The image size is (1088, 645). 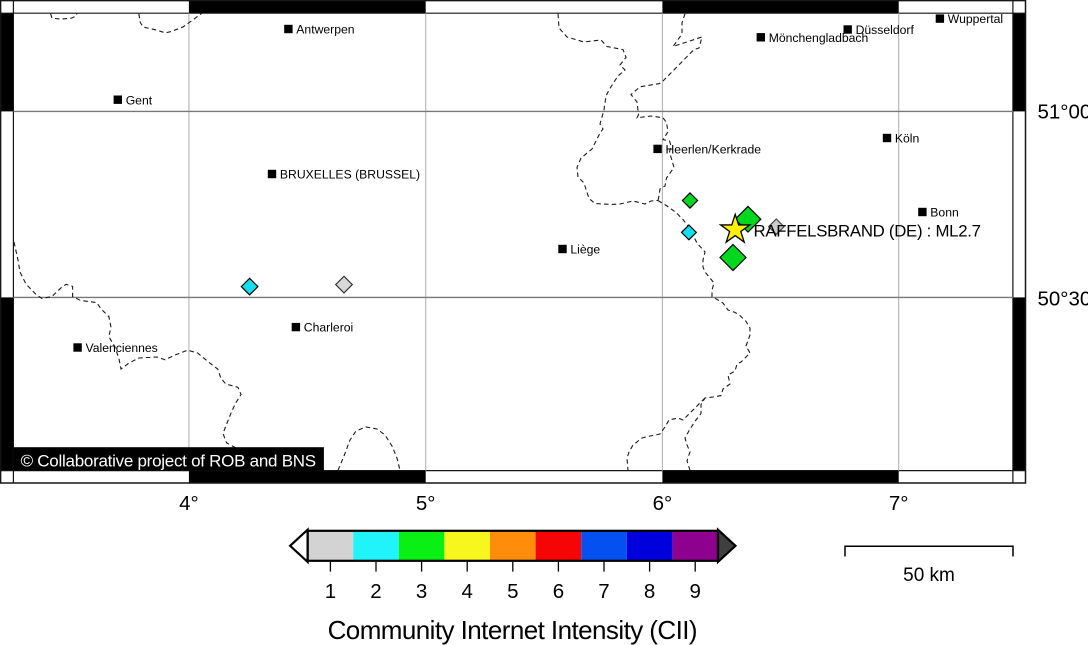 What do you see at coordinates (907, 139) in the screenshot?
I see `svg-text: Köln` at bounding box center [907, 139].